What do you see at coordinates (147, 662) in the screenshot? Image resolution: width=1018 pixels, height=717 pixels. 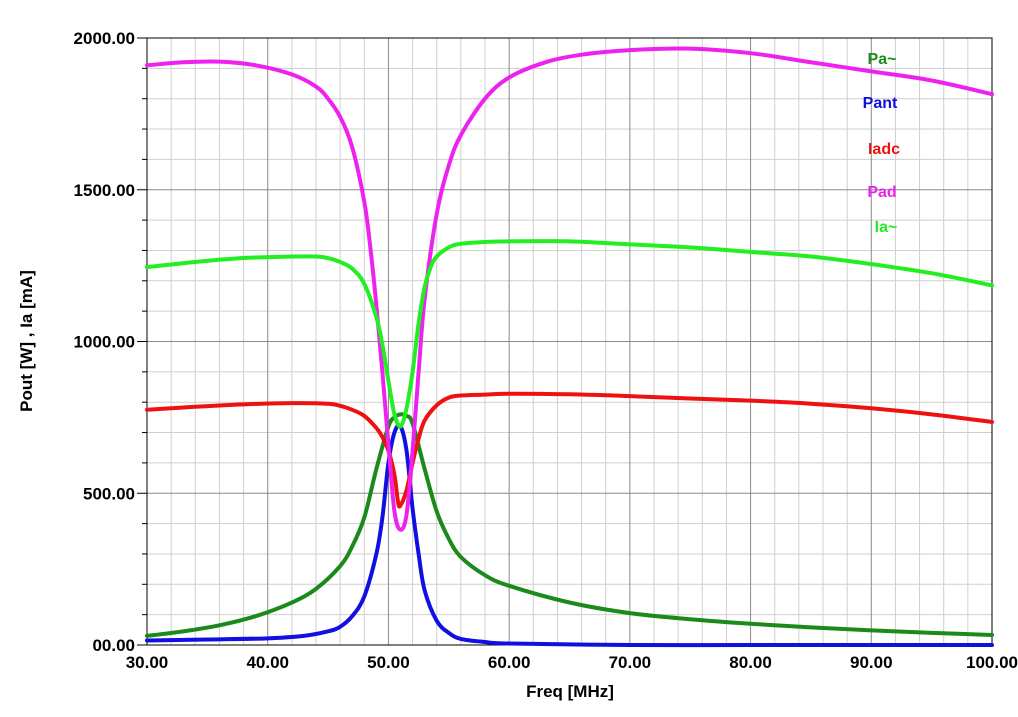 I see `x-tick-label: 30.00` at bounding box center [147, 662].